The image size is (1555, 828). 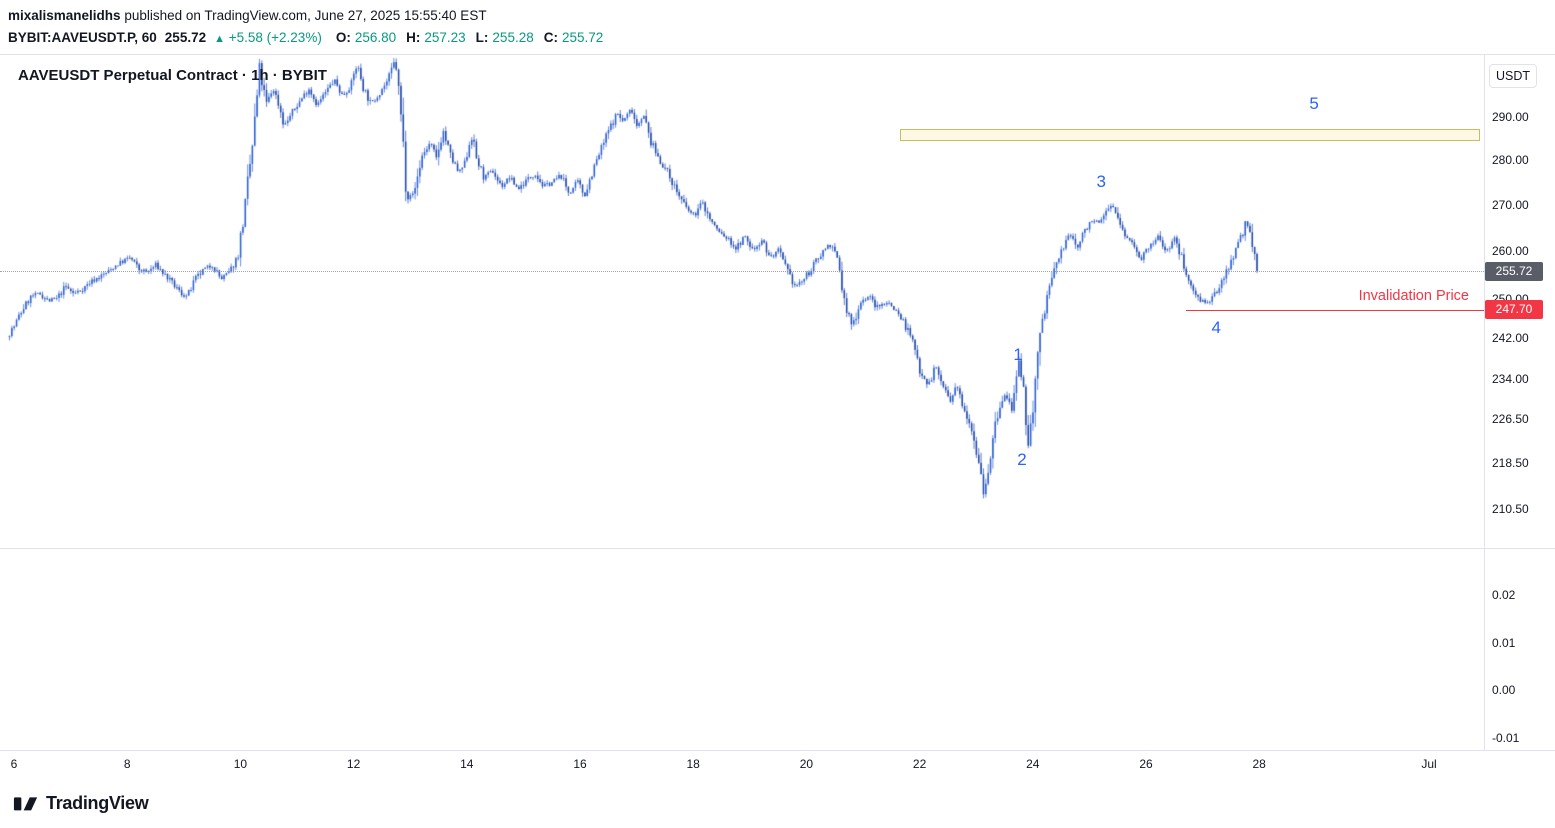 I want to click on ohlc-value: 257.23, so click(x=445, y=37).